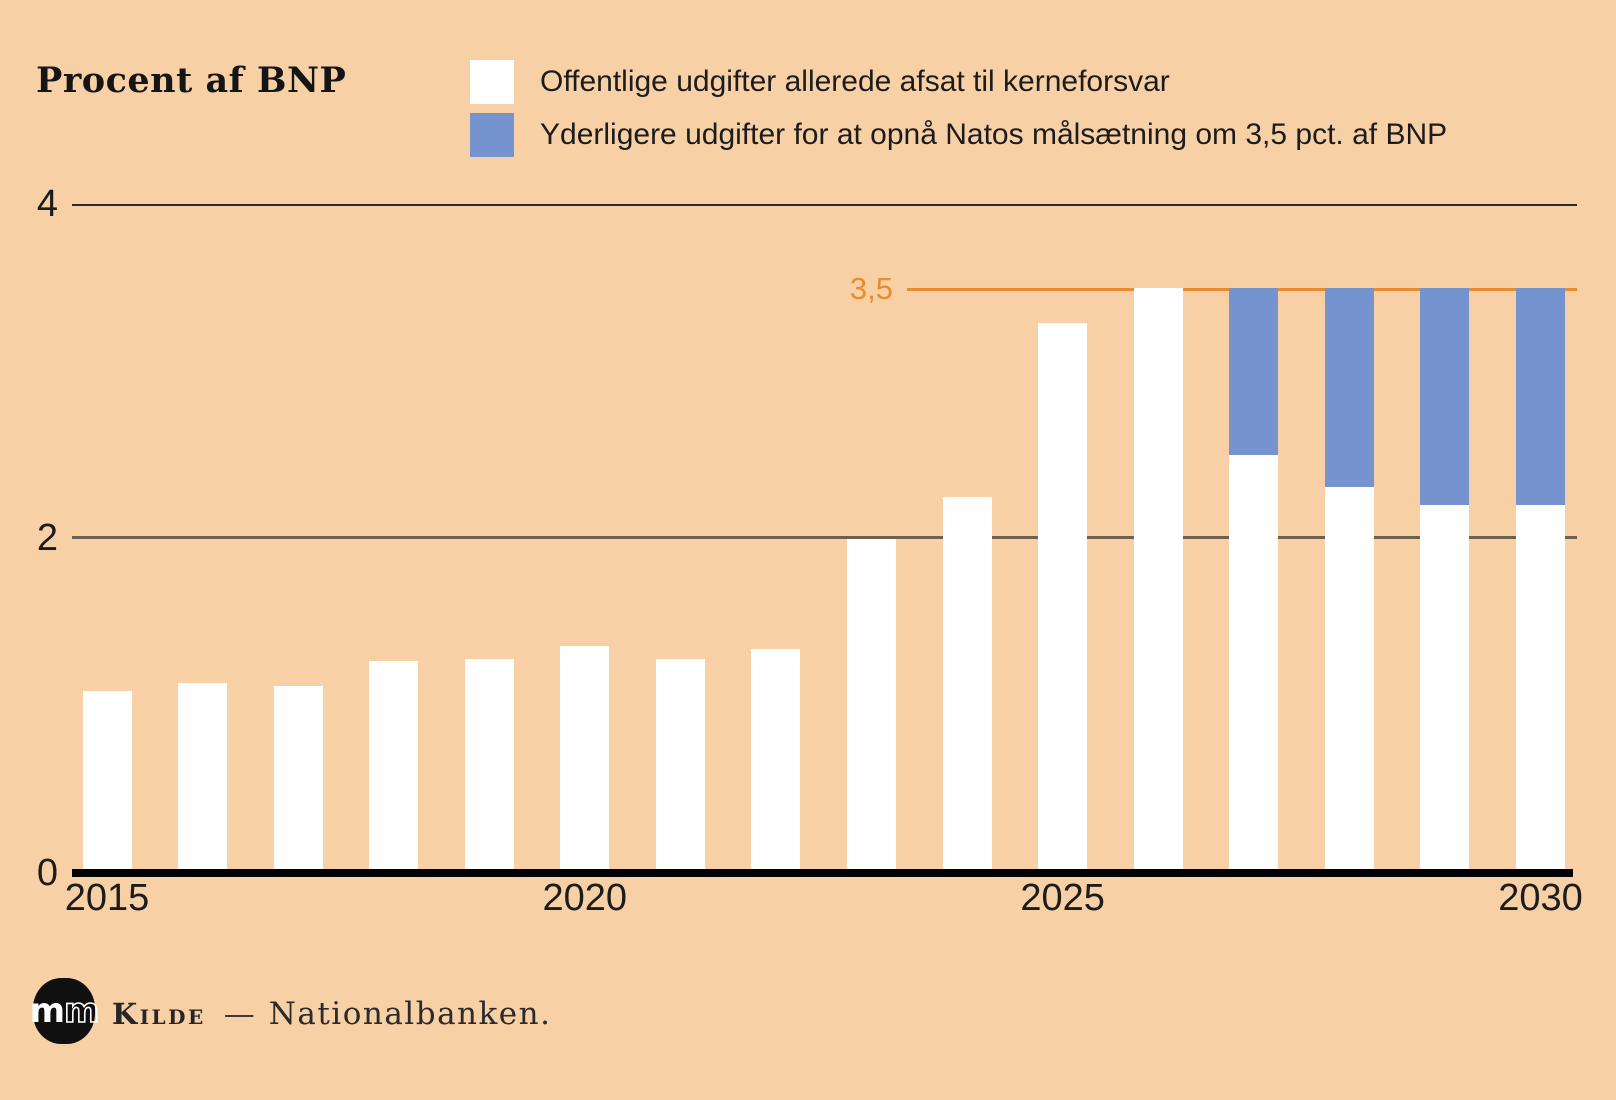  Describe the element at coordinates (585, 897) in the screenshot. I see `x-tick-2020: 2020` at that location.